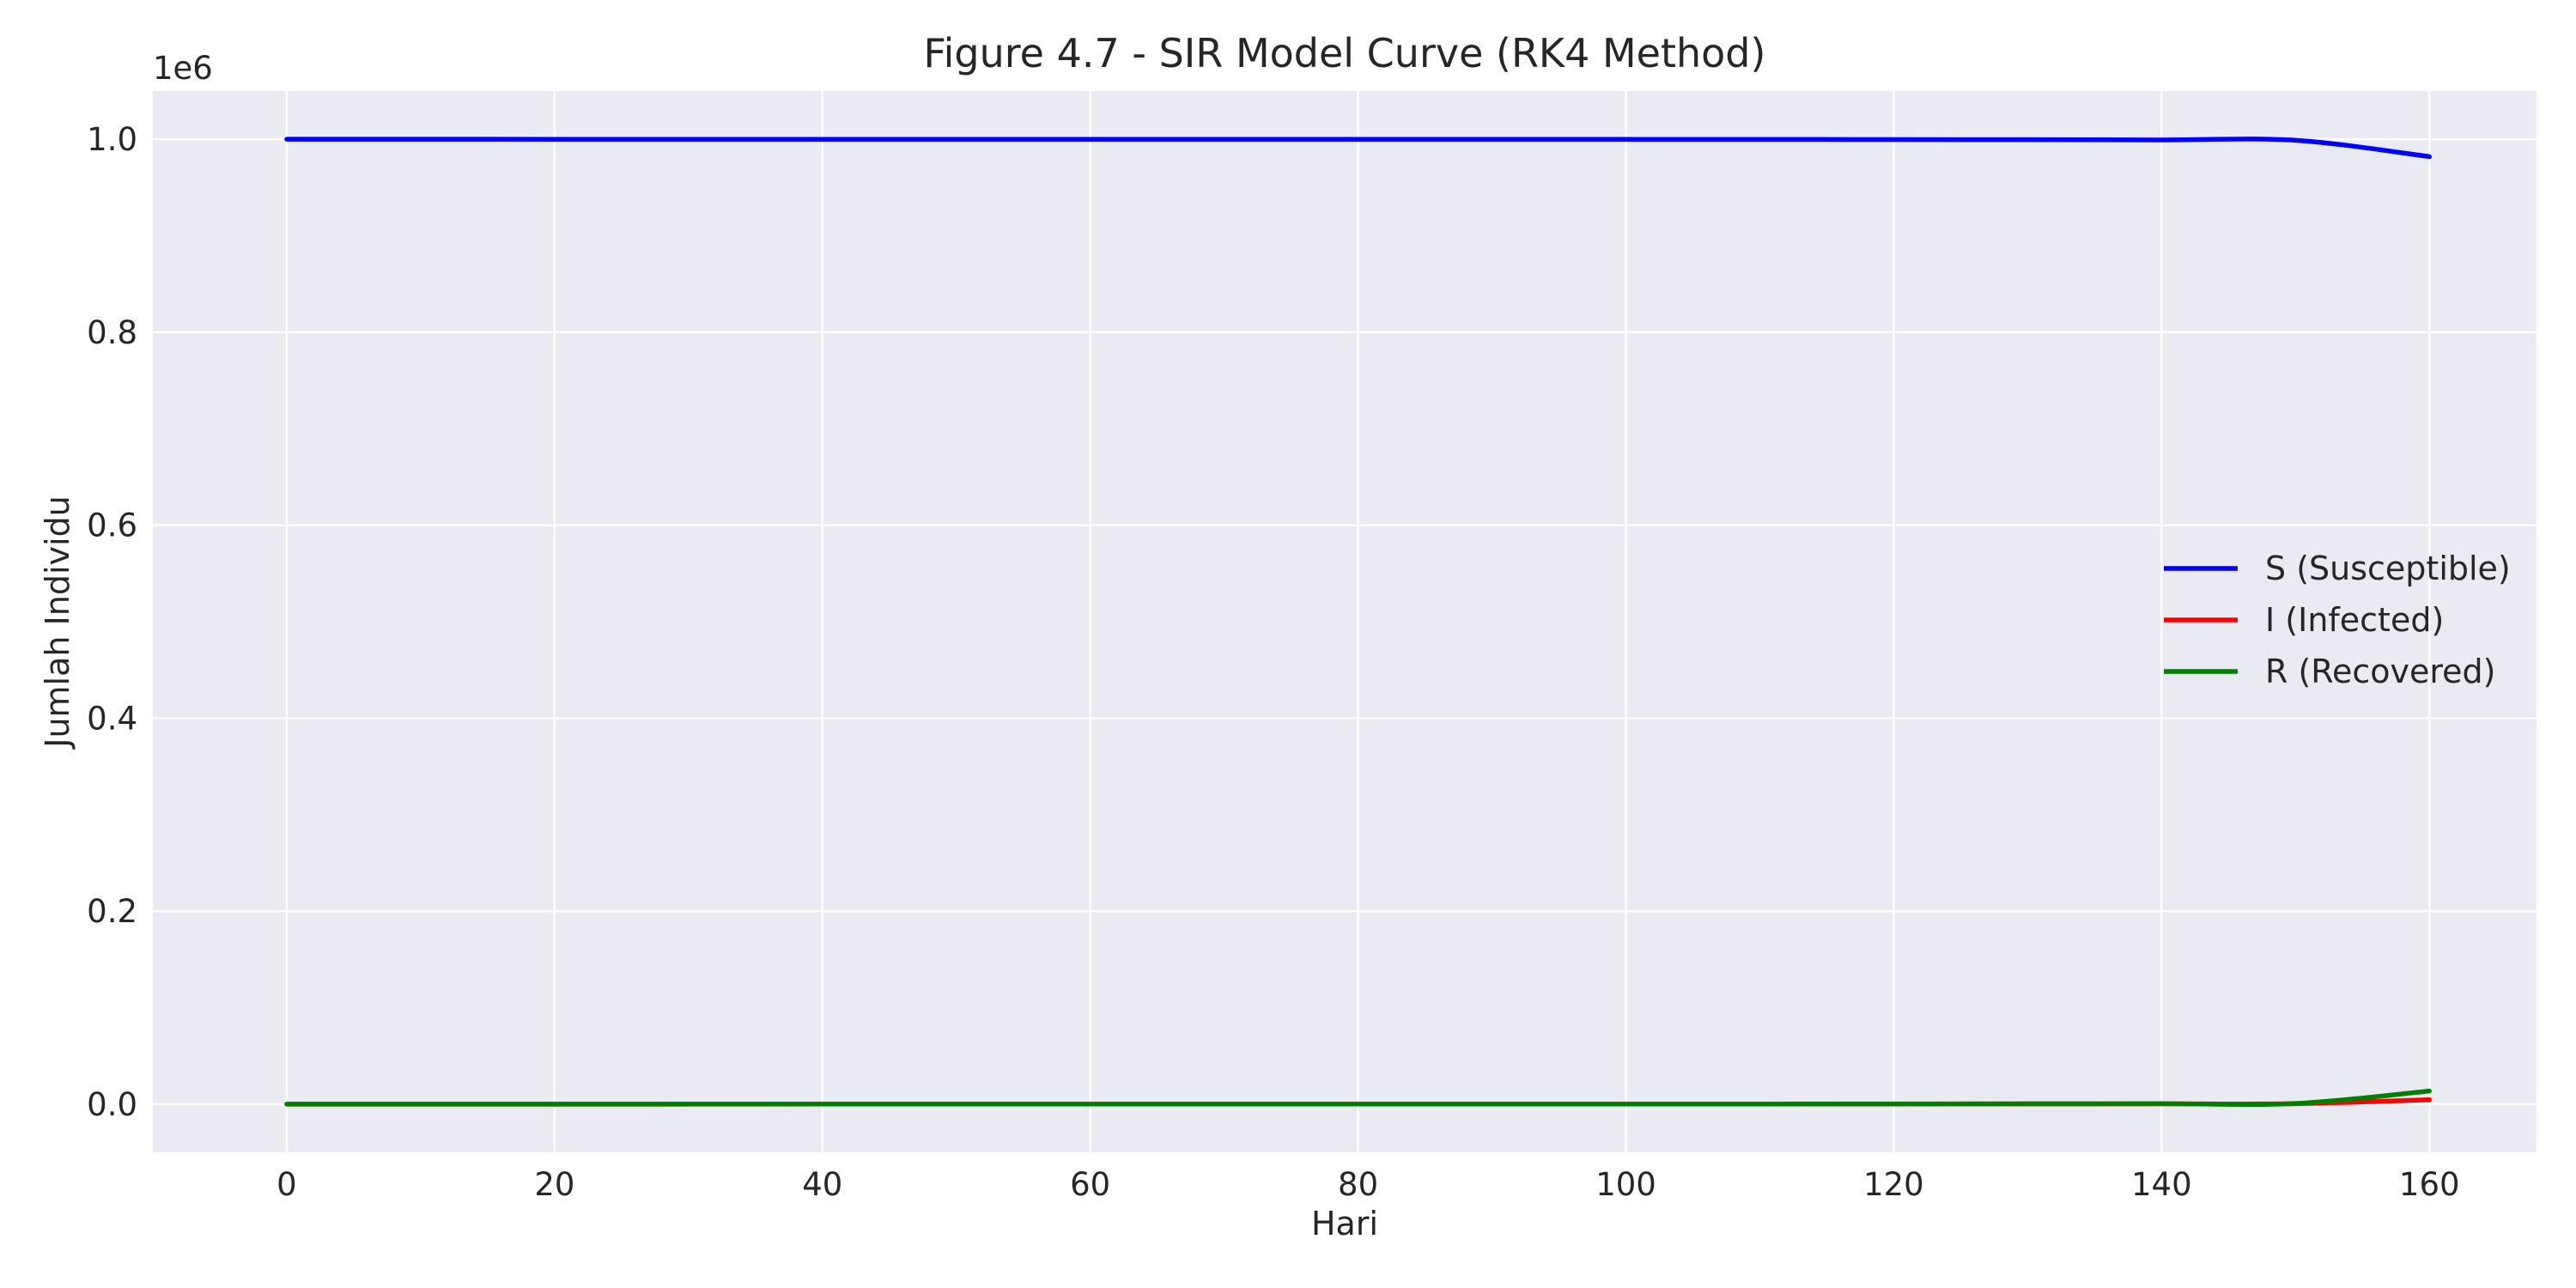 This screenshot has width=2576, height=1288. What do you see at coordinates (286, 1184) in the screenshot?
I see `x-tick-label: 0` at bounding box center [286, 1184].